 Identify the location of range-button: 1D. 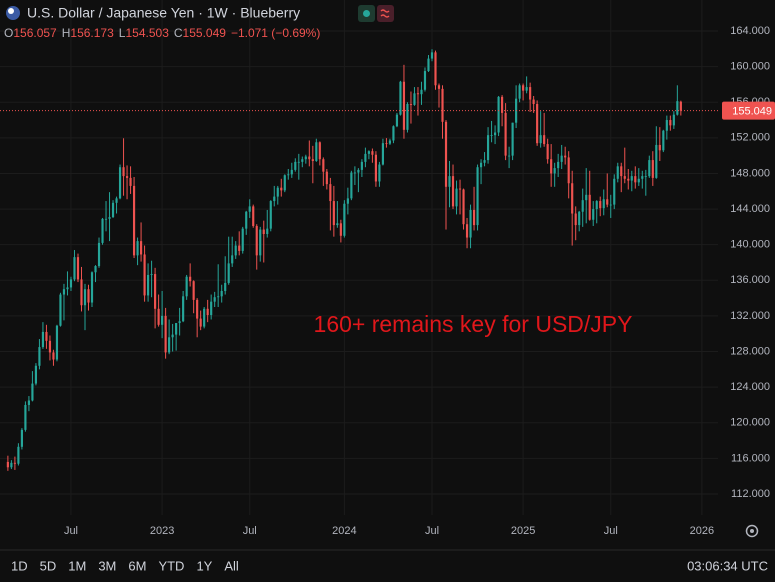
(19, 565).